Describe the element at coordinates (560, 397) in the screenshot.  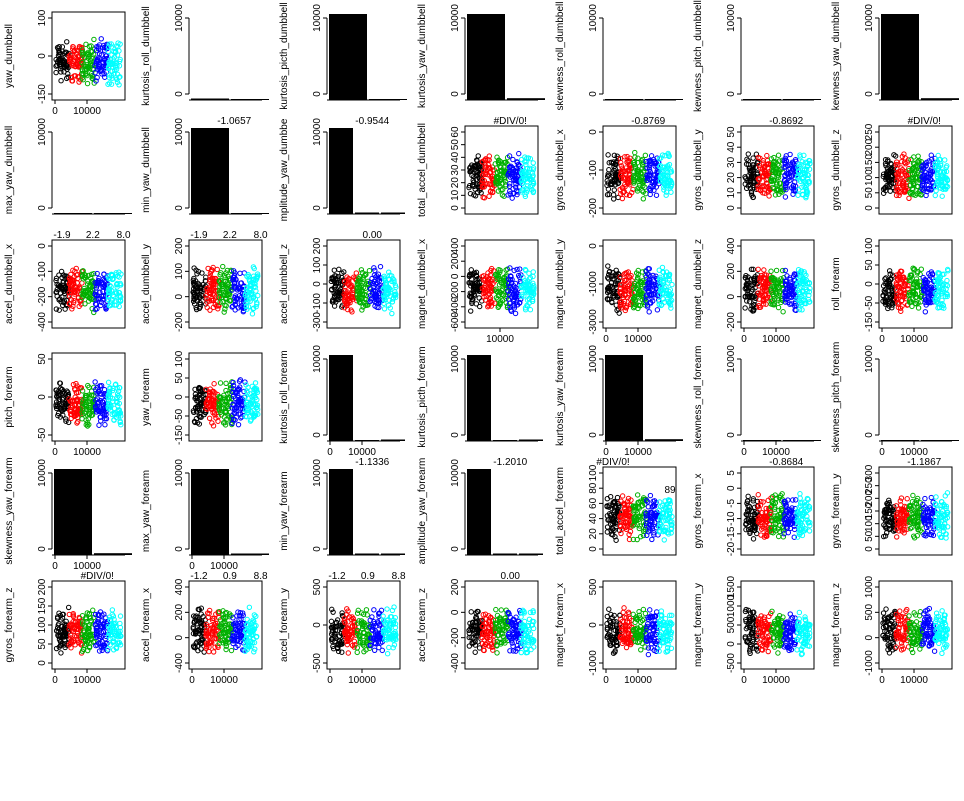
I see `y-axis-label: kurtosis_yaw_forearm` at that location.